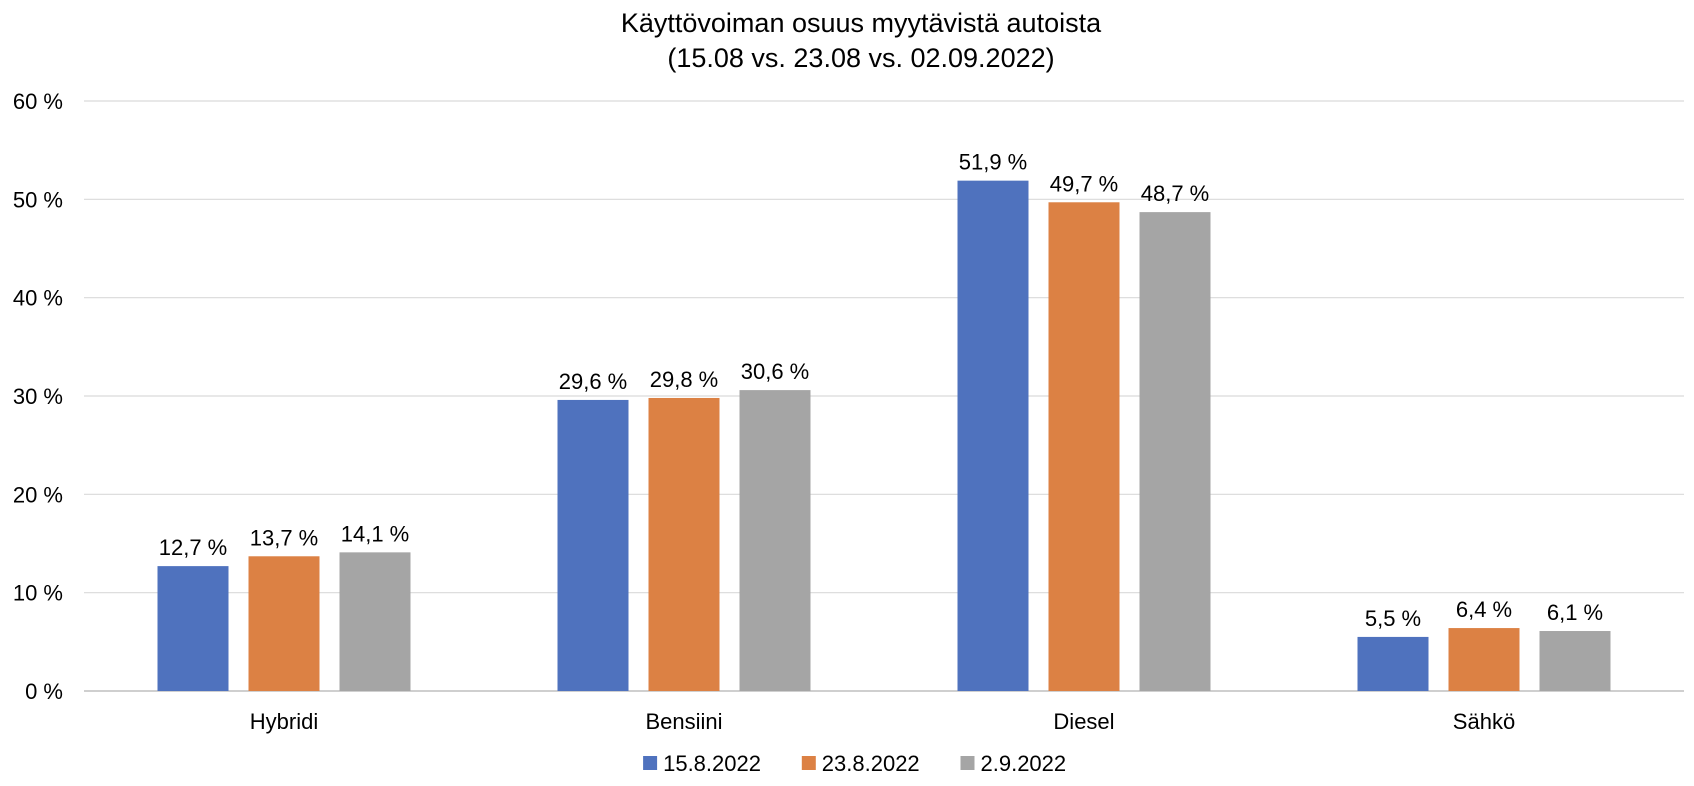 The height and width of the screenshot is (786, 1694). I want to click on y-tick-label: 20 %, so click(38, 494).